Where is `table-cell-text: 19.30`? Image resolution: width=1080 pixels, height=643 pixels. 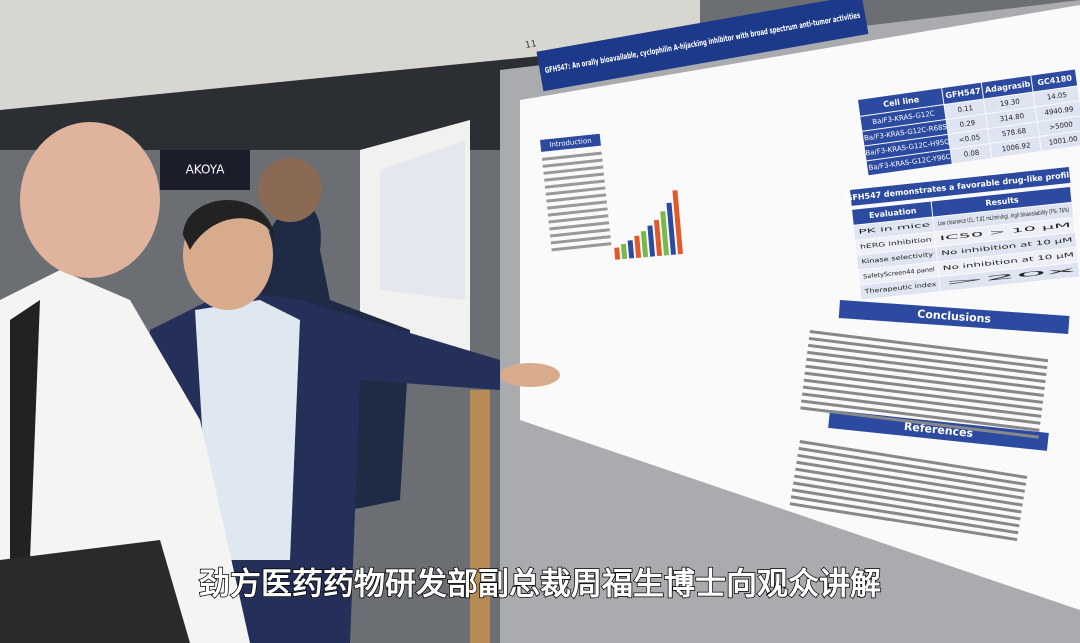 table-cell-text: 19.30 is located at coordinates (1009, 103).